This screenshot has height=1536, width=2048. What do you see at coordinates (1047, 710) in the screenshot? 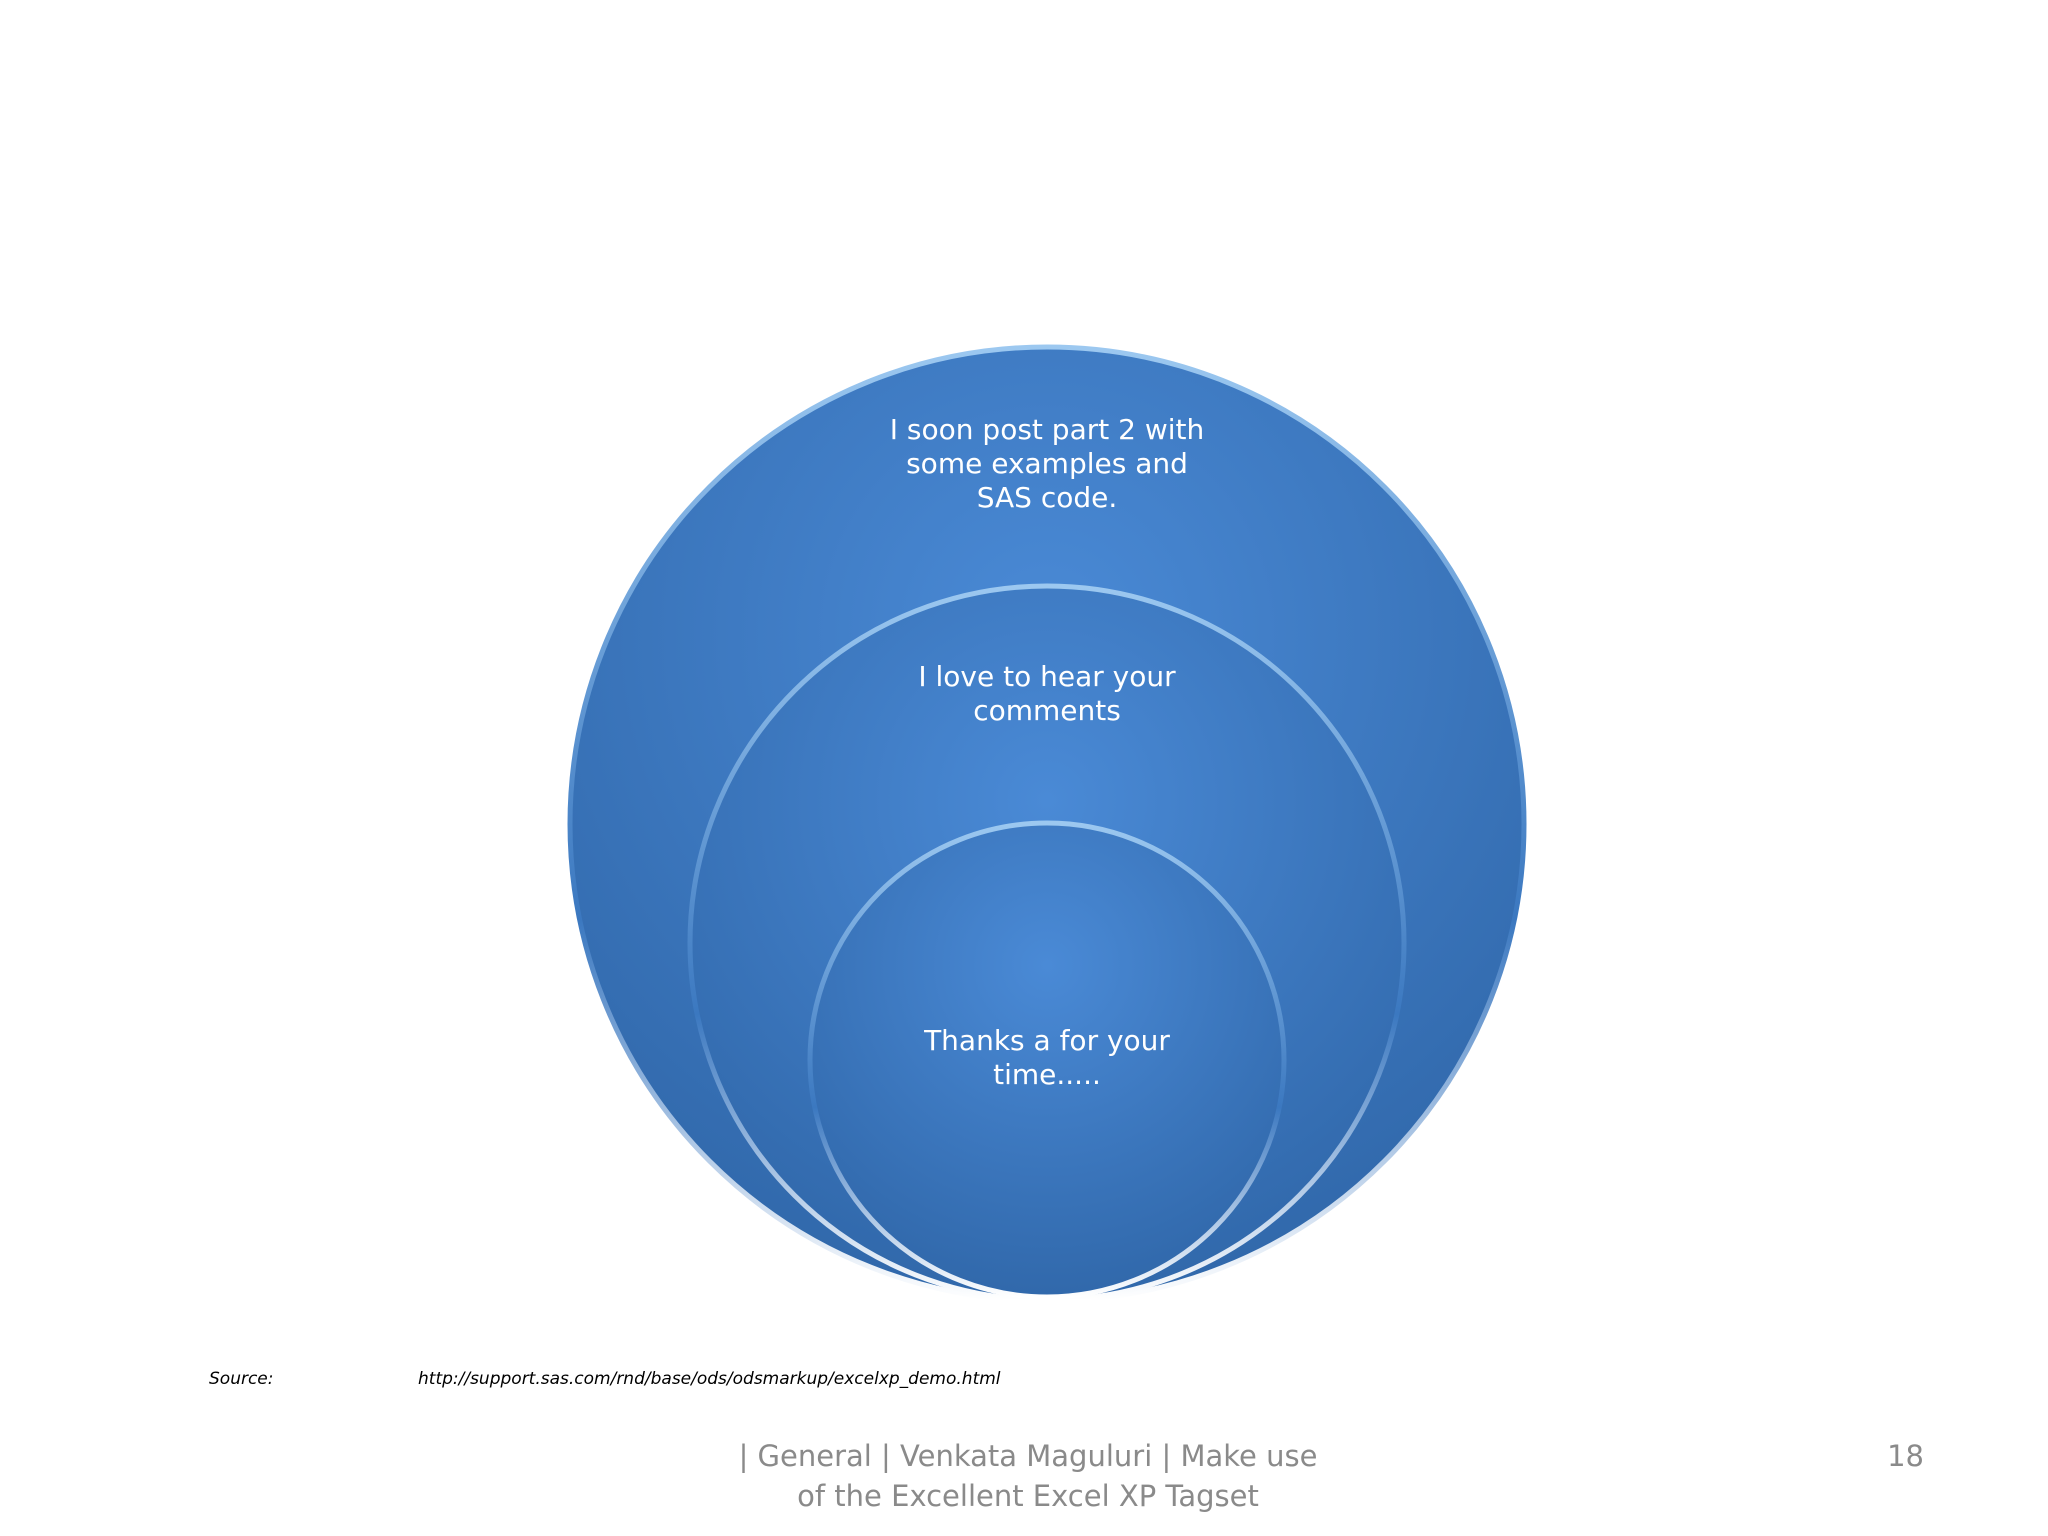
I see `node-label: comments` at bounding box center [1047, 710].